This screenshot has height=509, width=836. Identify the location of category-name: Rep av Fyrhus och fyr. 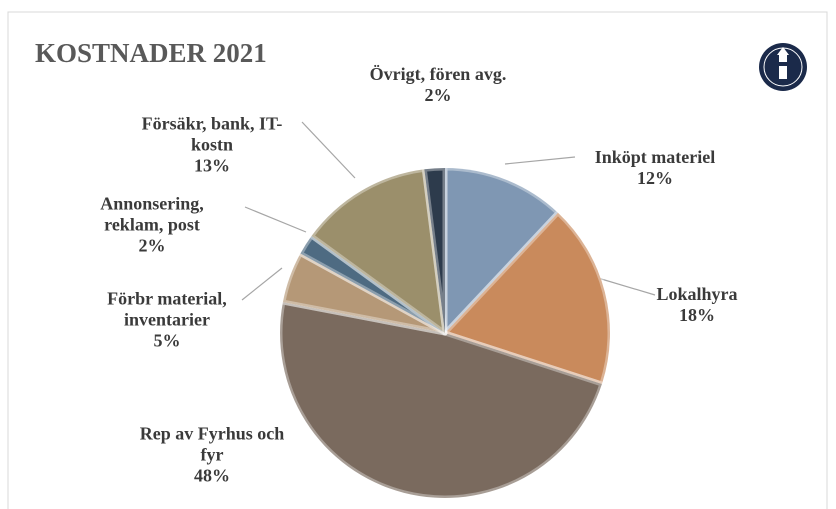
(212, 444).